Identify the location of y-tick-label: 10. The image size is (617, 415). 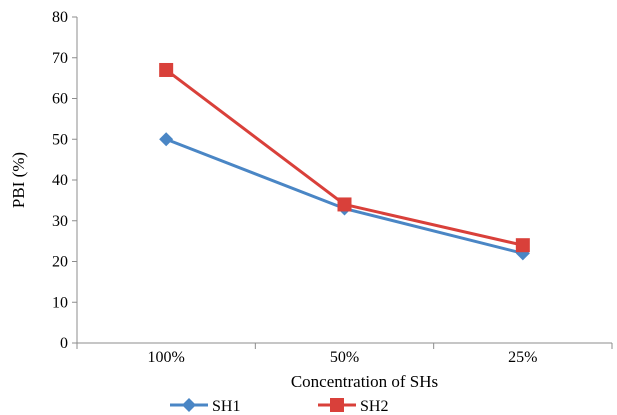
(60, 302).